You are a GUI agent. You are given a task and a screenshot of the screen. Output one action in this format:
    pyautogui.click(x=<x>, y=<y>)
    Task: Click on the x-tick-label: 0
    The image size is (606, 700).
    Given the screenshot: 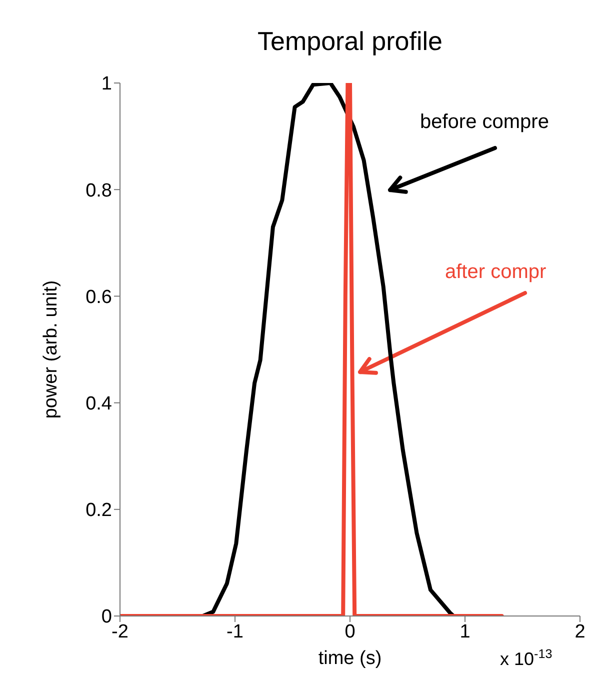 What is the action you would take?
    pyautogui.click(x=350, y=631)
    